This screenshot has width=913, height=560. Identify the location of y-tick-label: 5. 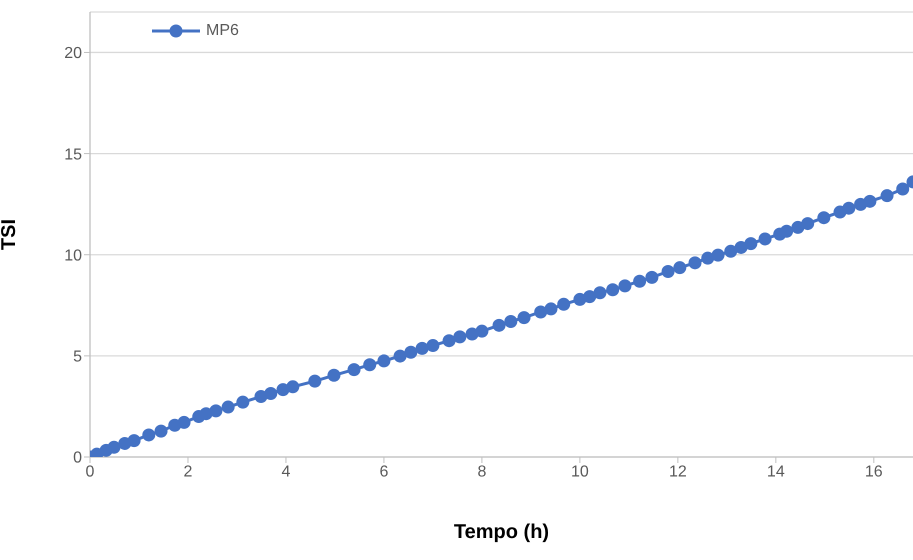
(77, 357).